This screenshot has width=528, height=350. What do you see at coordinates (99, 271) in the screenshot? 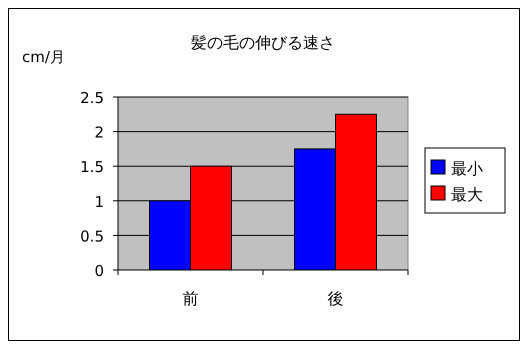
I see `y-tick-label: 0` at bounding box center [99, 271].